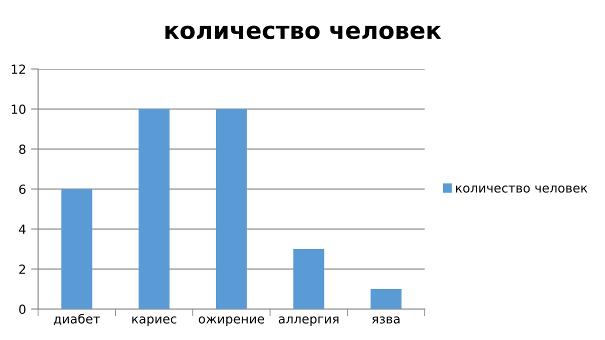  Describe the element at coordinates (22, 269) in the screenshot. I see `y-tick-label: 2` at that location.